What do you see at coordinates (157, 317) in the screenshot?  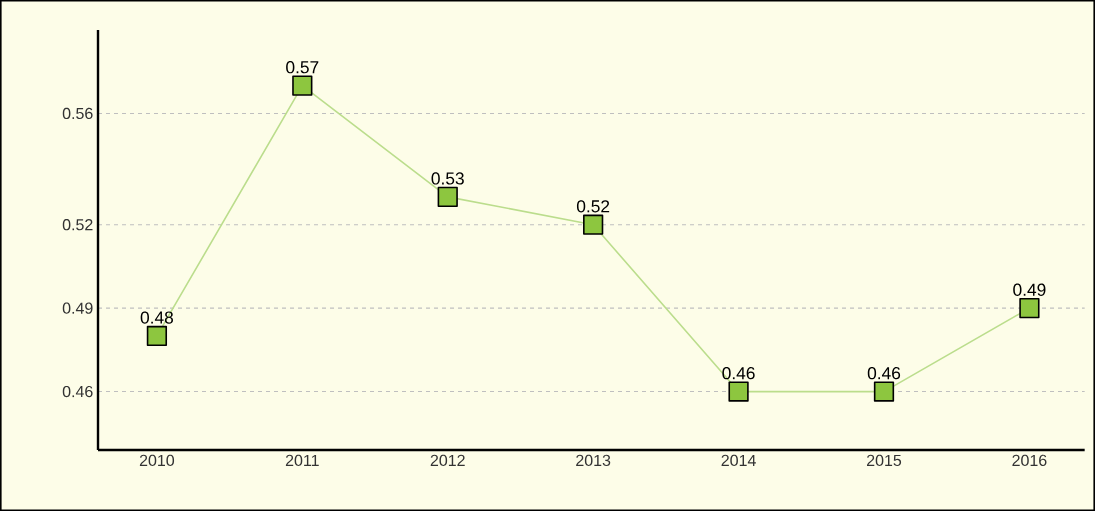 I see `data-label: 0.48` at bounding box center [157, 317].